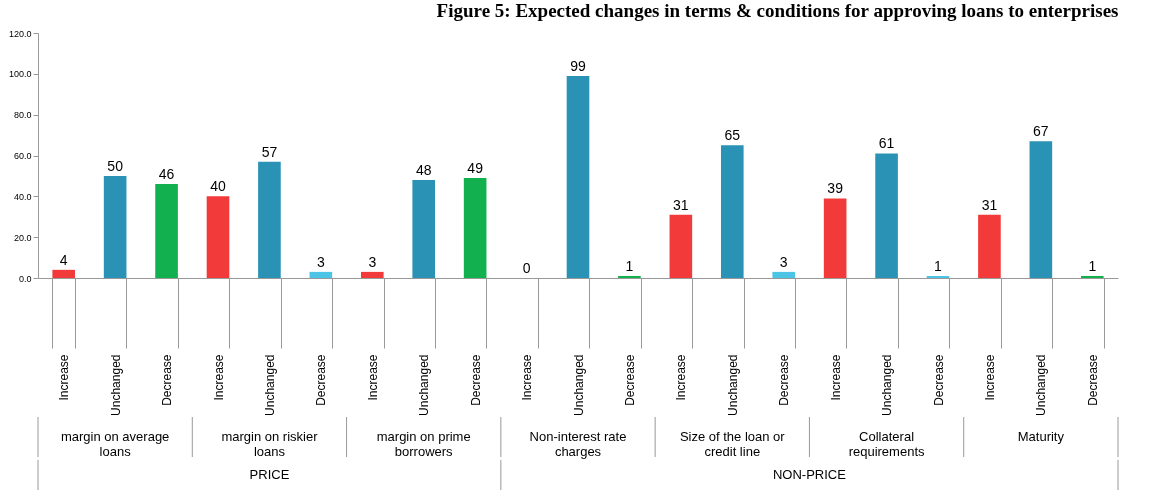  I want to click on text: Maturity, so click(1041, 436).